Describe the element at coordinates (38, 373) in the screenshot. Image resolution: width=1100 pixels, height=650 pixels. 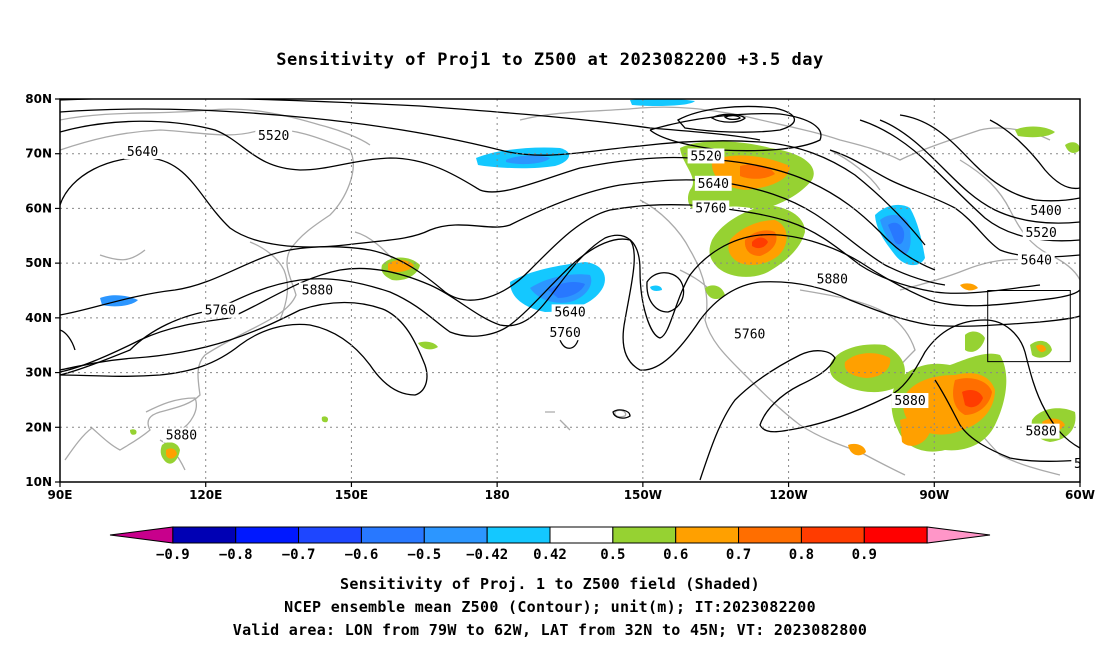
I see `lat-tick-label: 30N` at that location.